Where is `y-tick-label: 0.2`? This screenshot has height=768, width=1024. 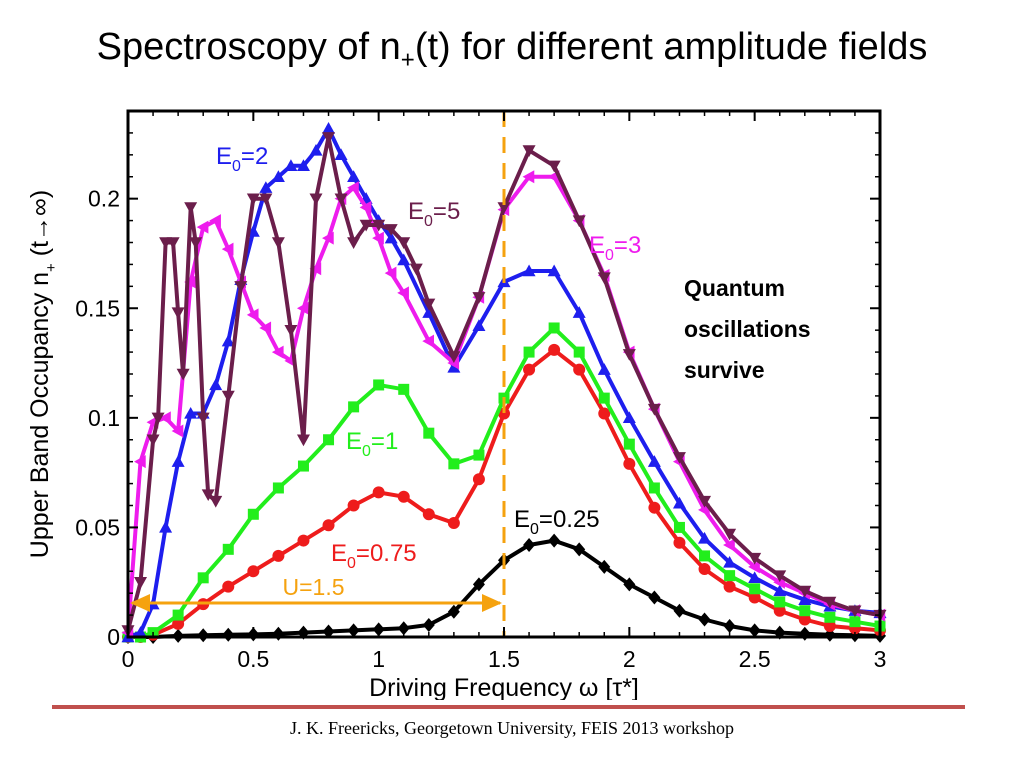
y-tick-label: 0.2 is located at coordinates (104, 199).